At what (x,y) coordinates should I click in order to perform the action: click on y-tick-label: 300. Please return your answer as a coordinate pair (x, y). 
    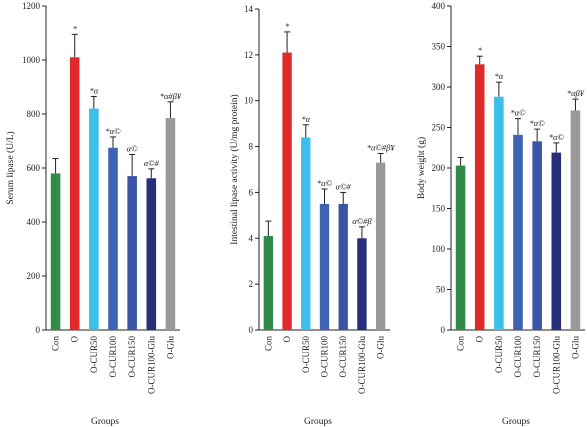
    Looking at the image, I should click on (439, 87).